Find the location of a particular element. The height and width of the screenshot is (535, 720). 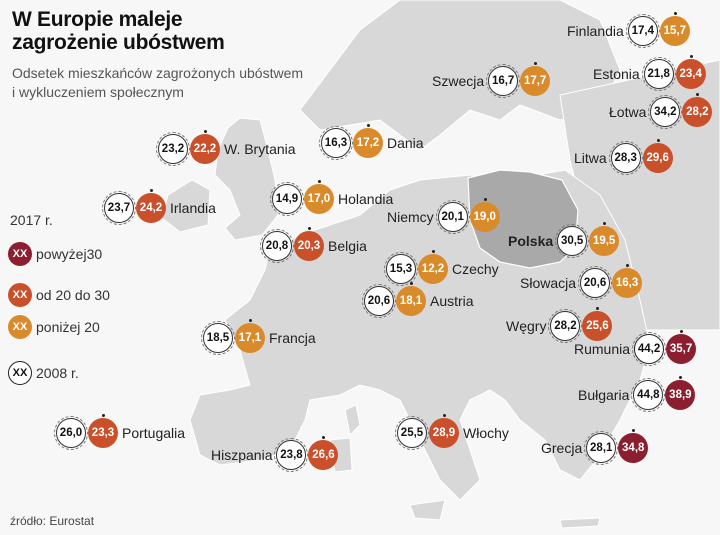

country-portugalia: 26,0 23,3 Portugalia is located at coordinates (120, 432).